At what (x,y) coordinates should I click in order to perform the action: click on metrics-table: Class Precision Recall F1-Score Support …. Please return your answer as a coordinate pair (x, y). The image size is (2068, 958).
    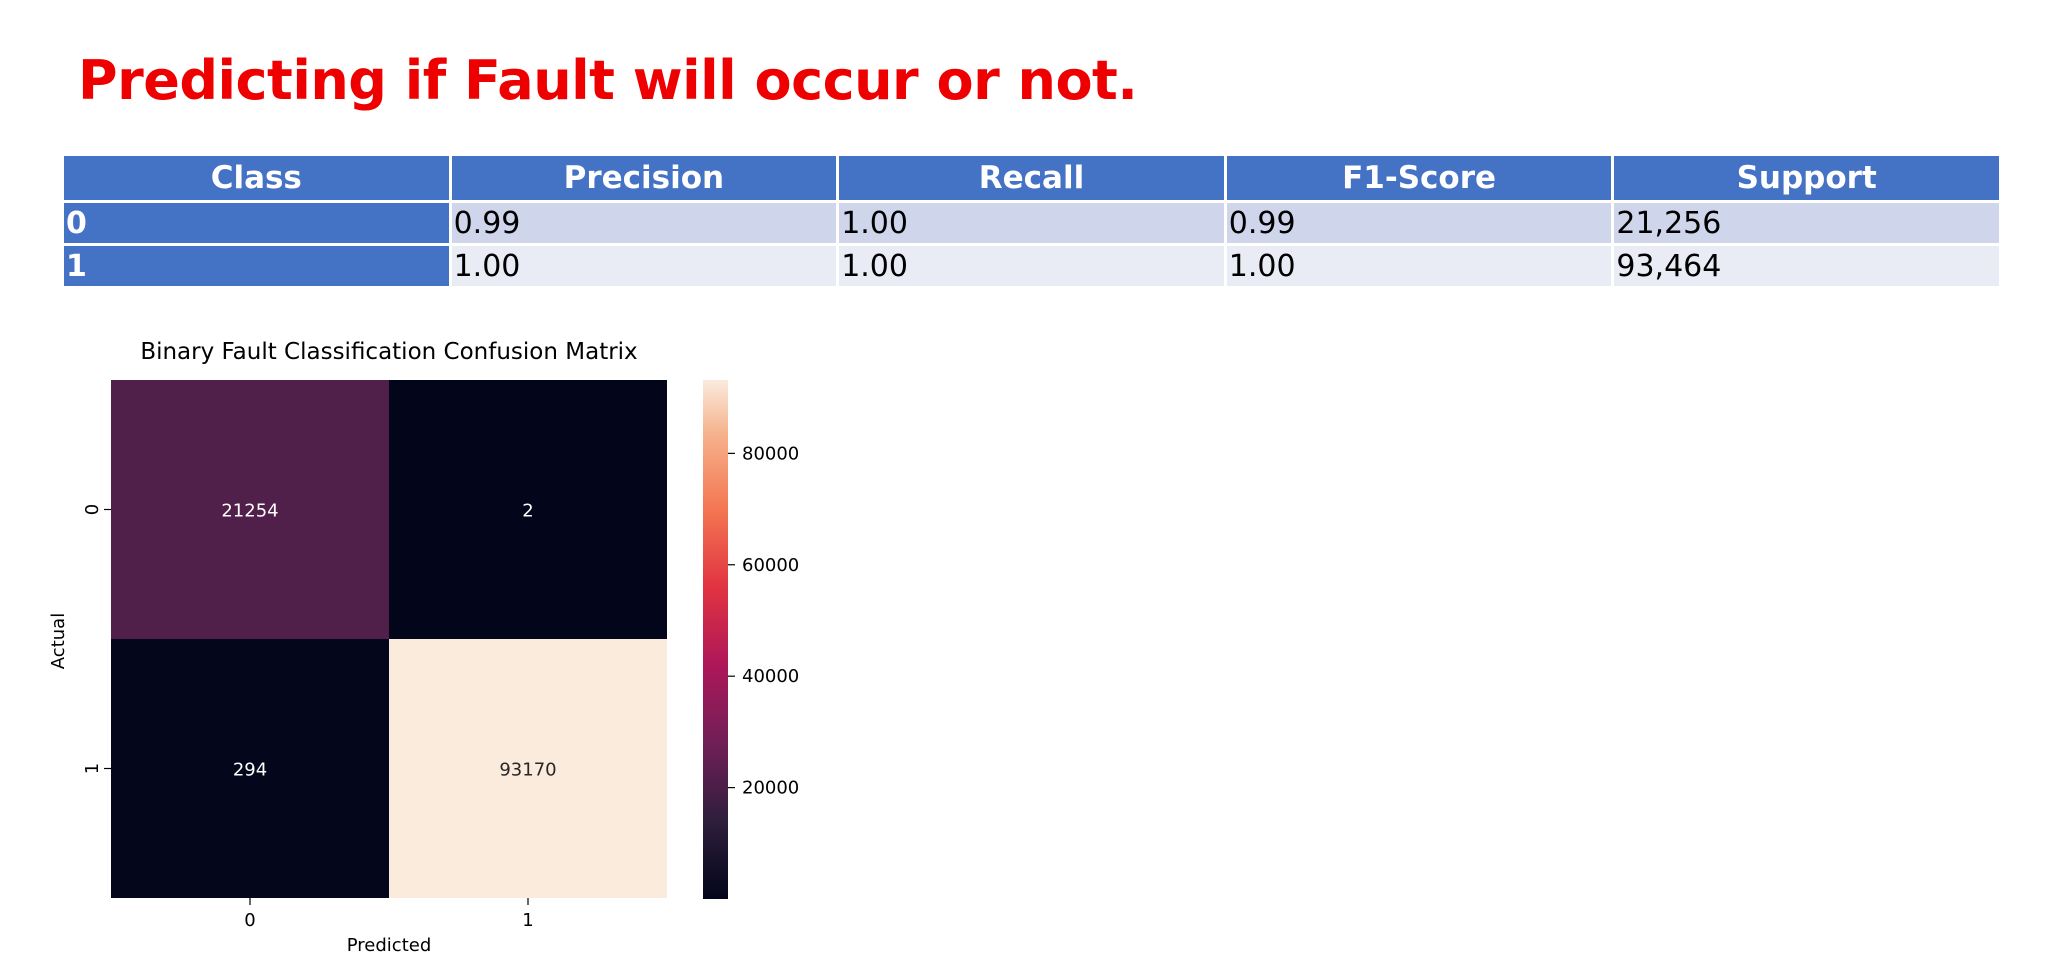
    Looking at the image, I should click on (1031, 221).